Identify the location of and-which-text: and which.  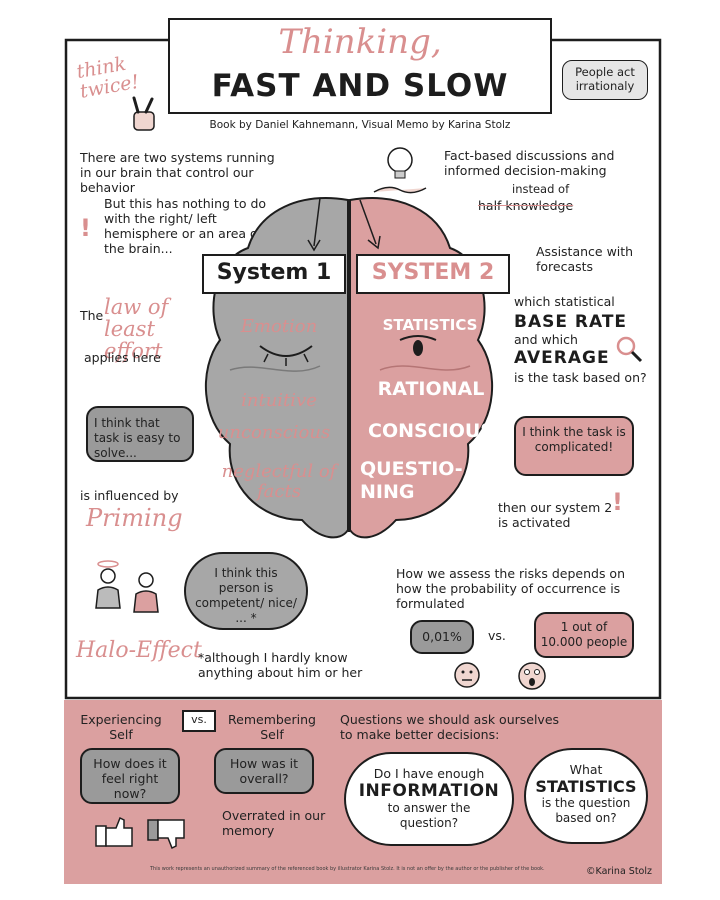
(546, 339).